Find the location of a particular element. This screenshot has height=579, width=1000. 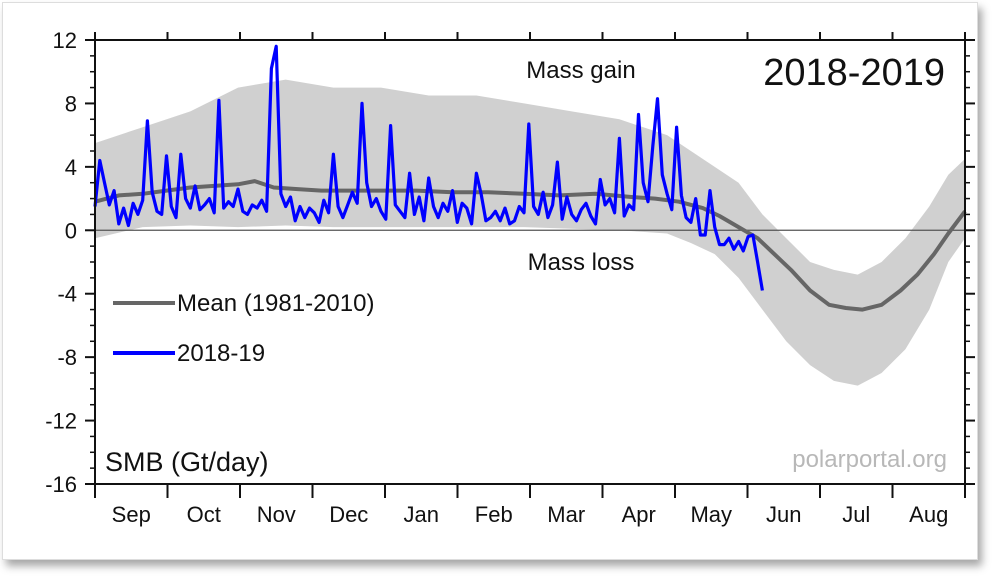

x-tick-label: Jan is located at coordinates (421, 514).